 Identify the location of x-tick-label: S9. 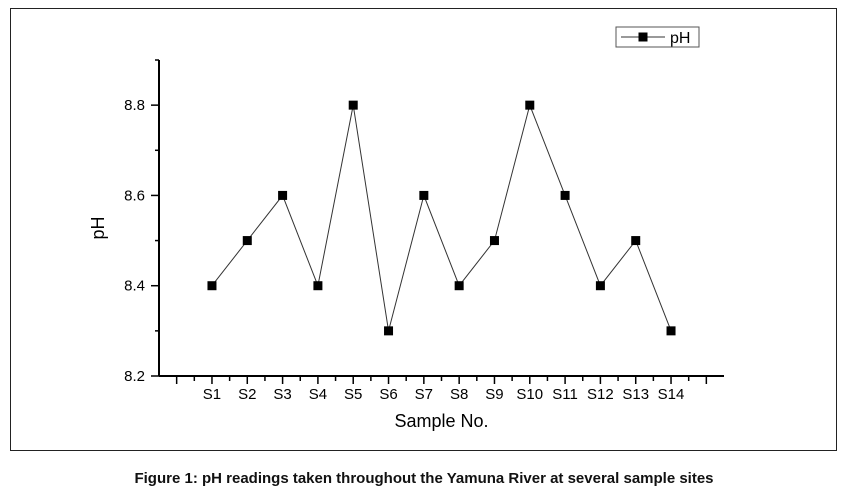
(494, 394).